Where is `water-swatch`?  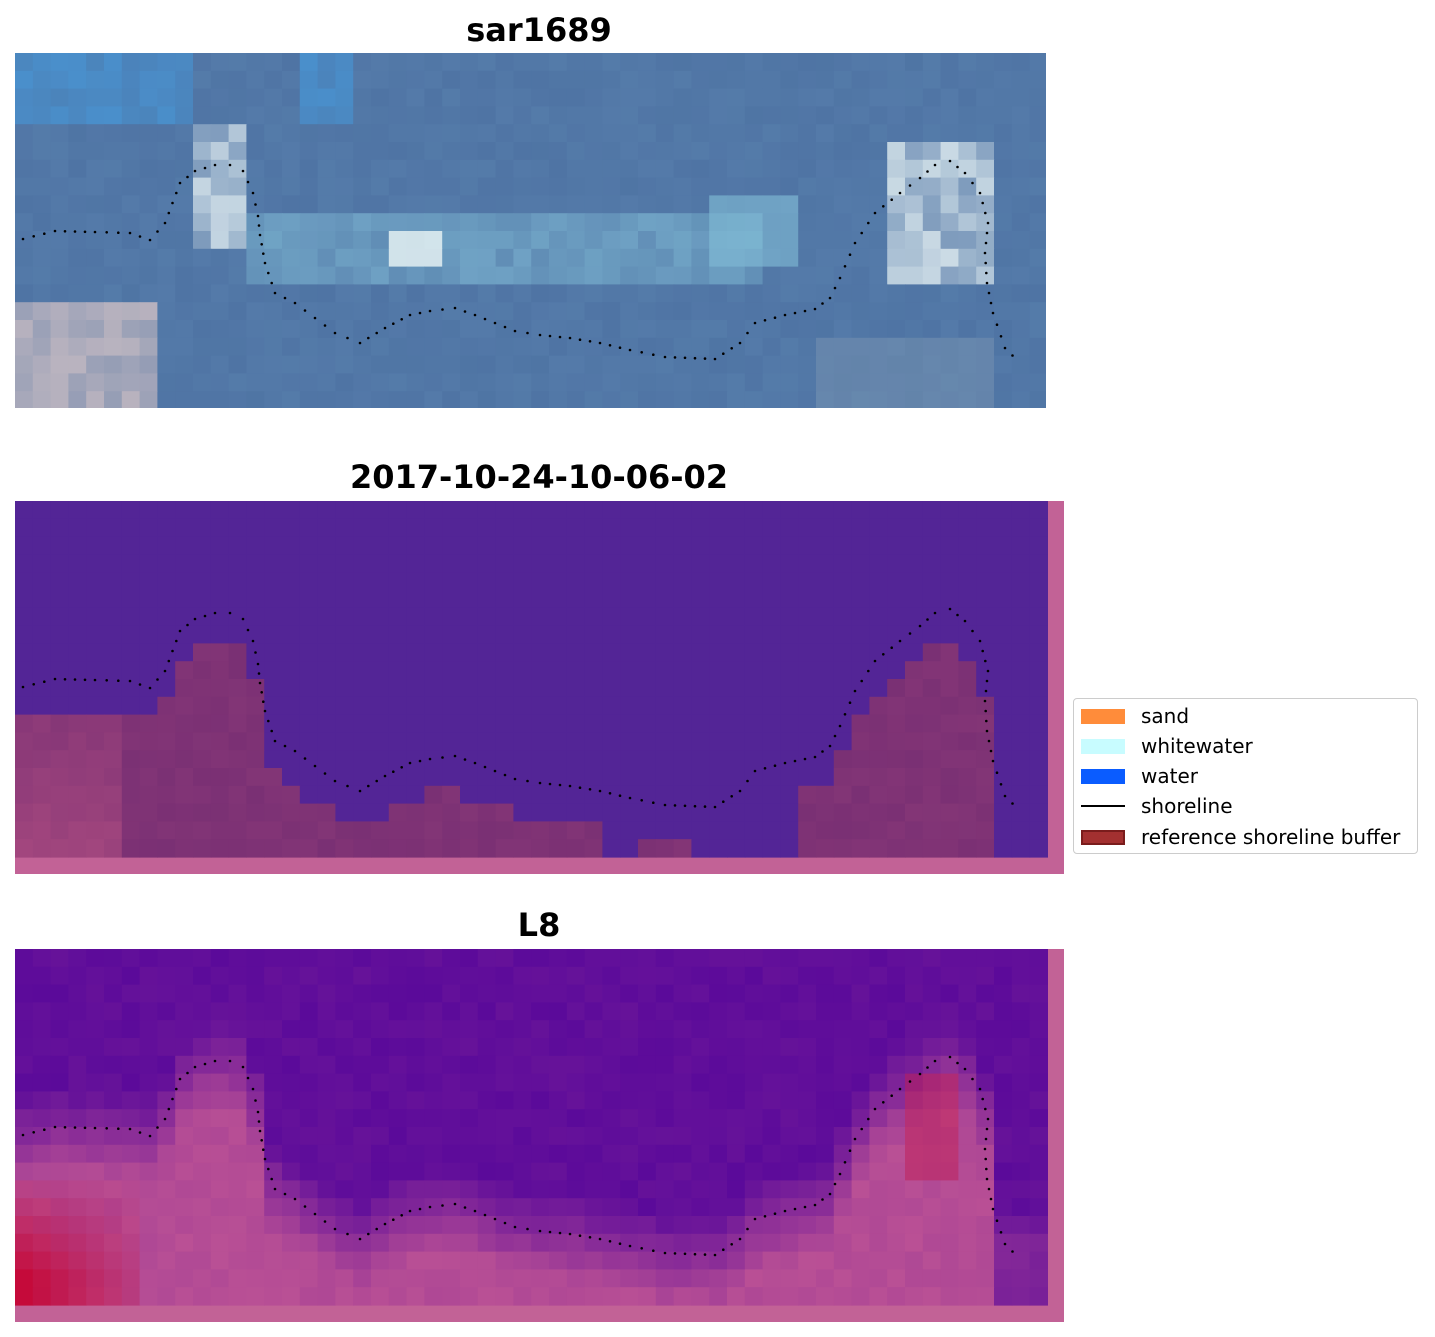
water-swatch is located at coordinates (1103, 776).